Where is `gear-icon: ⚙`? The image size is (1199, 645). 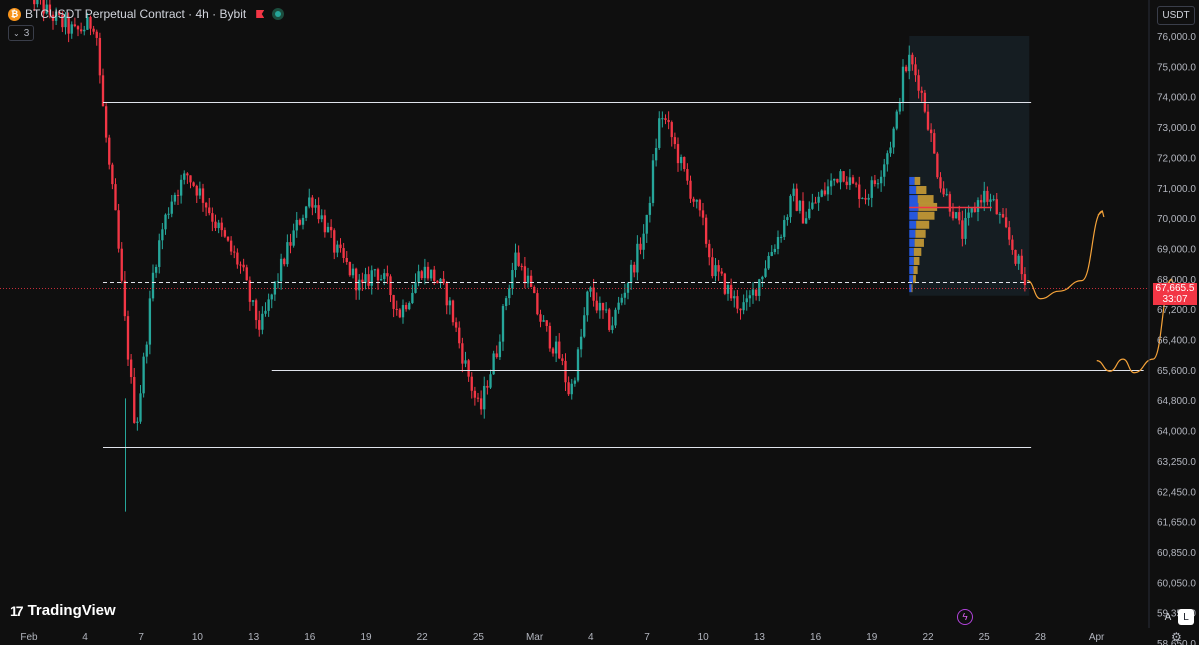
gear-icon: ⚙ is located at coordinates (1176, 637).